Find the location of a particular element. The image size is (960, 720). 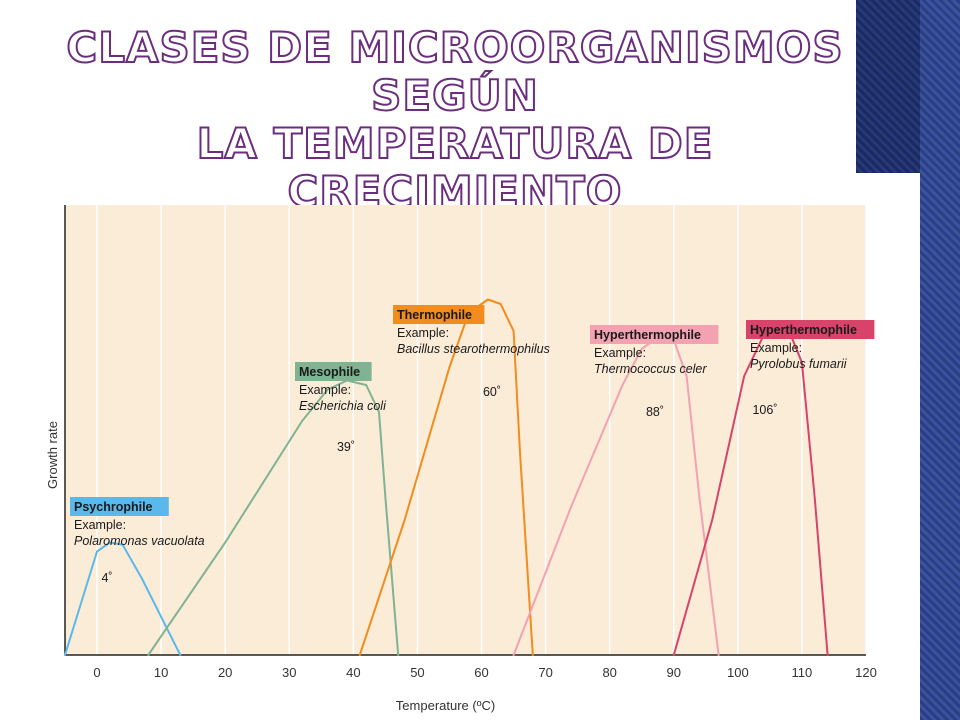

x-axis-title: Temperature (ºC) is located at coordinates (445, 705).